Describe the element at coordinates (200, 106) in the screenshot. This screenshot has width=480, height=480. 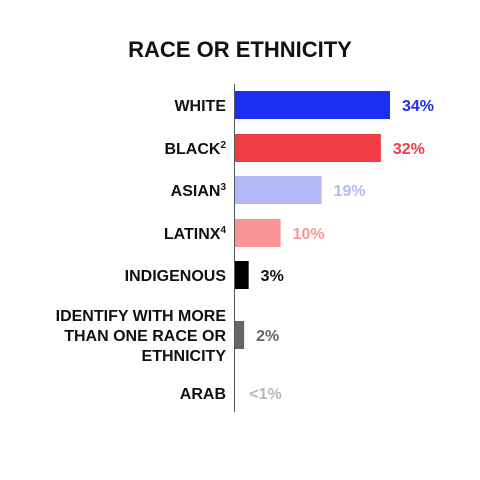
I see `category-label-0: WHITE` at that location.